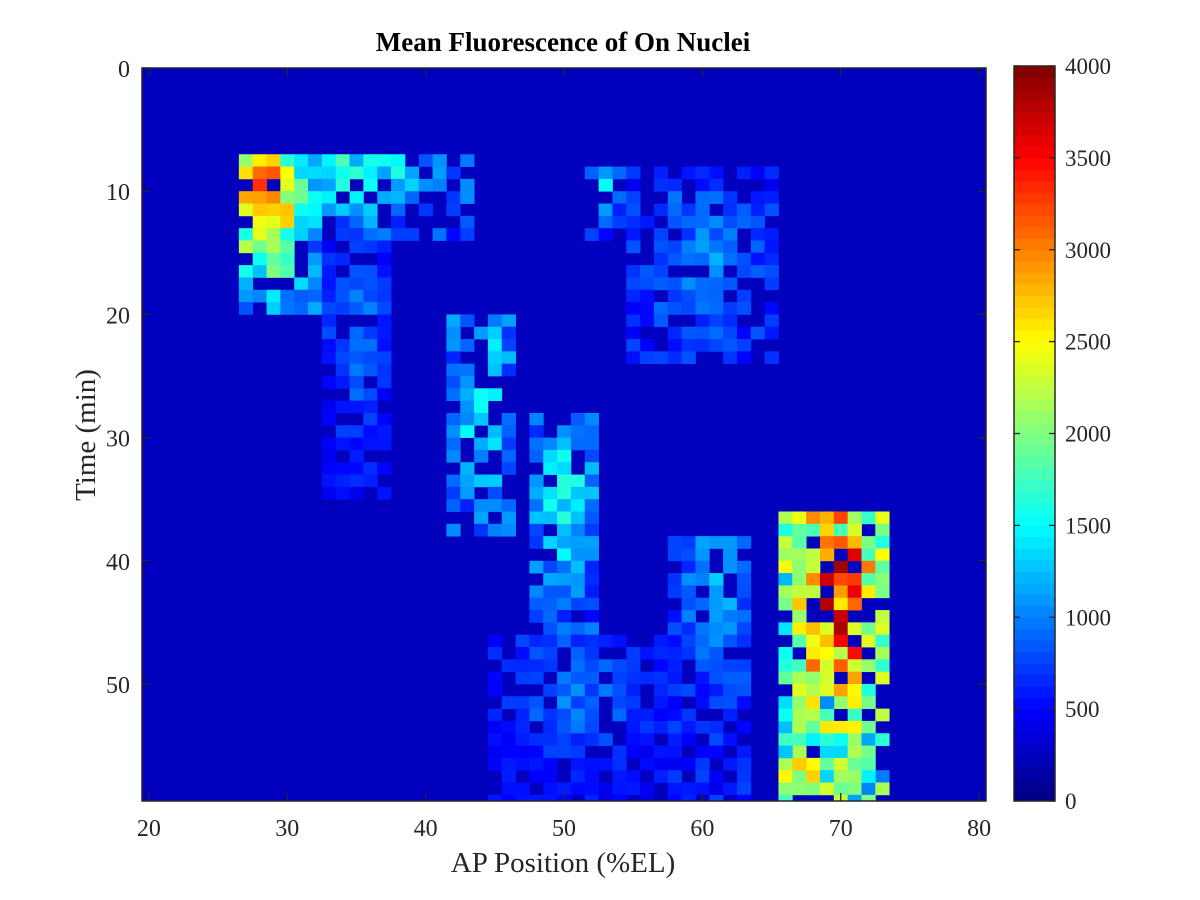 Image resolution: width=1200 pixels, height=900 pixels. Describe the element at coordinates (1034, 434) in the screenshot. I see `colorbar` at that location.